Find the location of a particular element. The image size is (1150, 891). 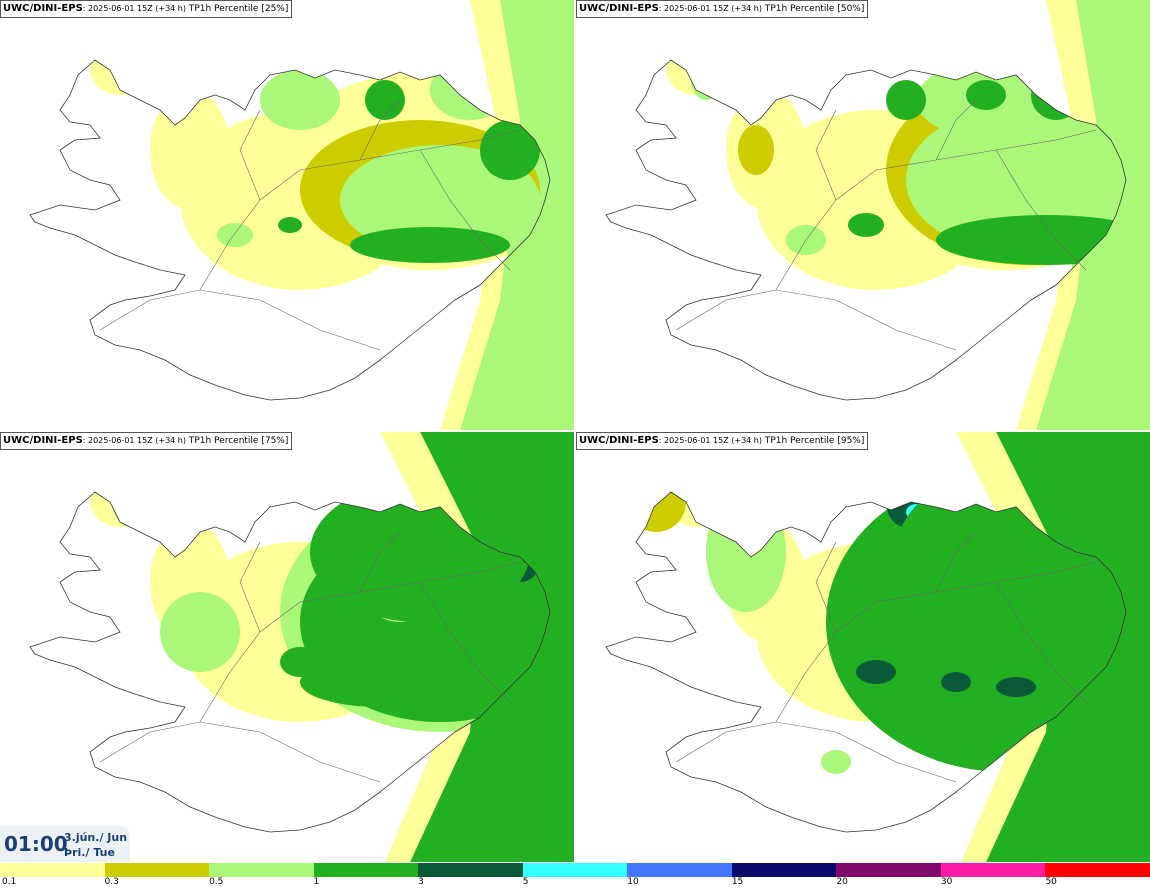

valid-time: 01:00 is located at coordinates (36, 844).